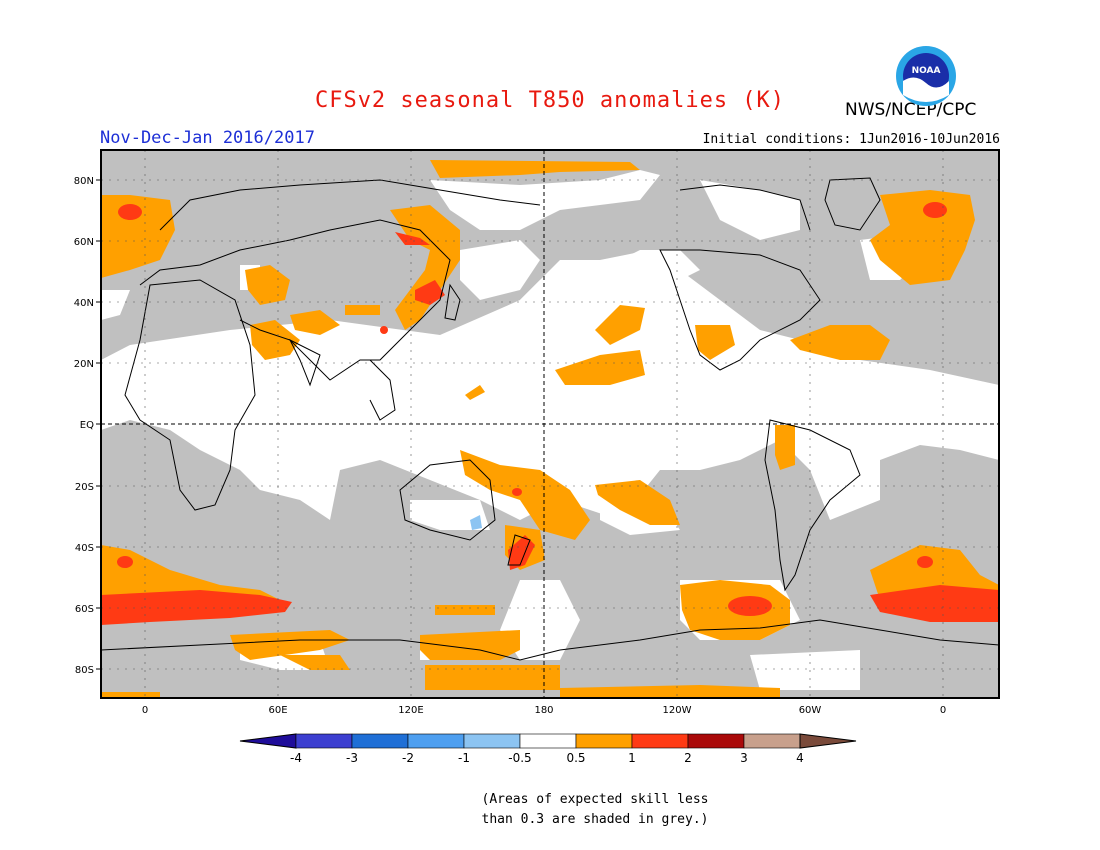  What do you see at coordinates (352, 758) in the screenshot?
I see `colorbar-tick-label: -3` at bounding box center [352, 758].